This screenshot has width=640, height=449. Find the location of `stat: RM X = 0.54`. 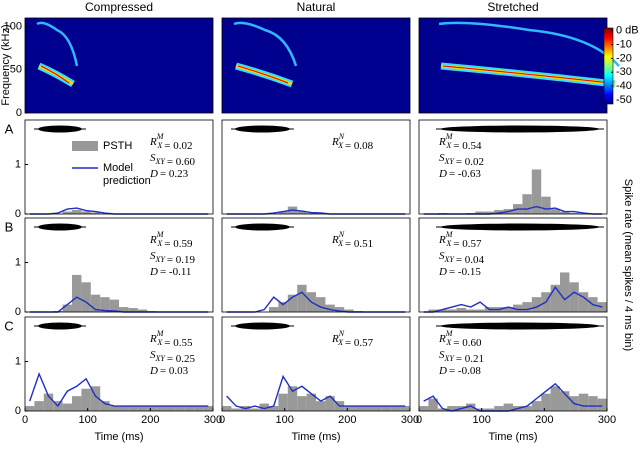

stat: RM X = 0.54 is located at coordinates (460, 142).